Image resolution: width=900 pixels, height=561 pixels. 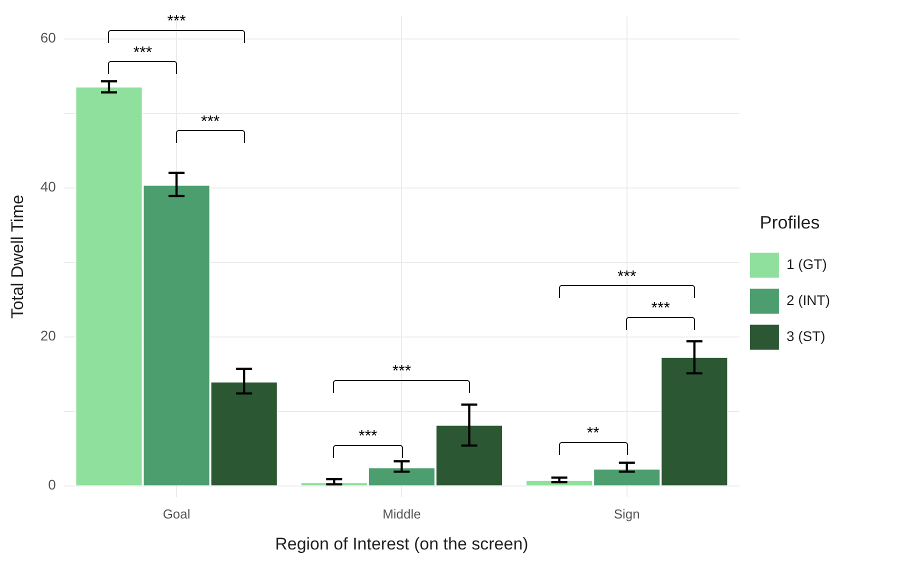 I want to click on x-tick-label: Sign, so click(x=627, y=514).